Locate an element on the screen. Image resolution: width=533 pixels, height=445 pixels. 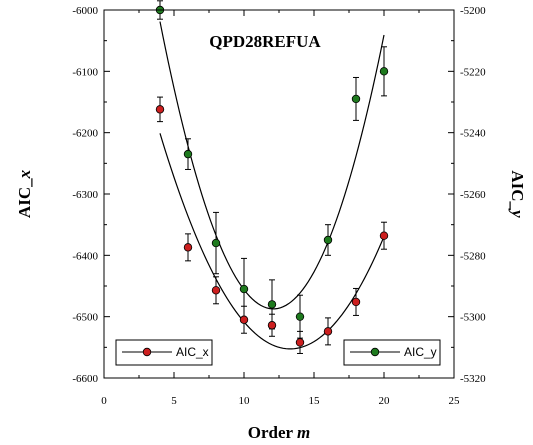
y-right-tick-label: -5300 is located at coordinates (473, 318).